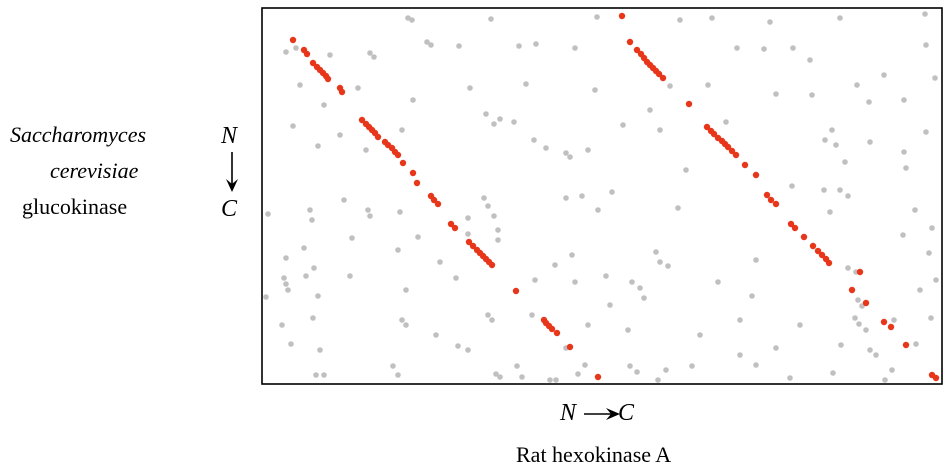 Image resolution: width=945 pixels, height=474 pixels. I want to click on horizontal-arrow-icon, so click(602, 414).